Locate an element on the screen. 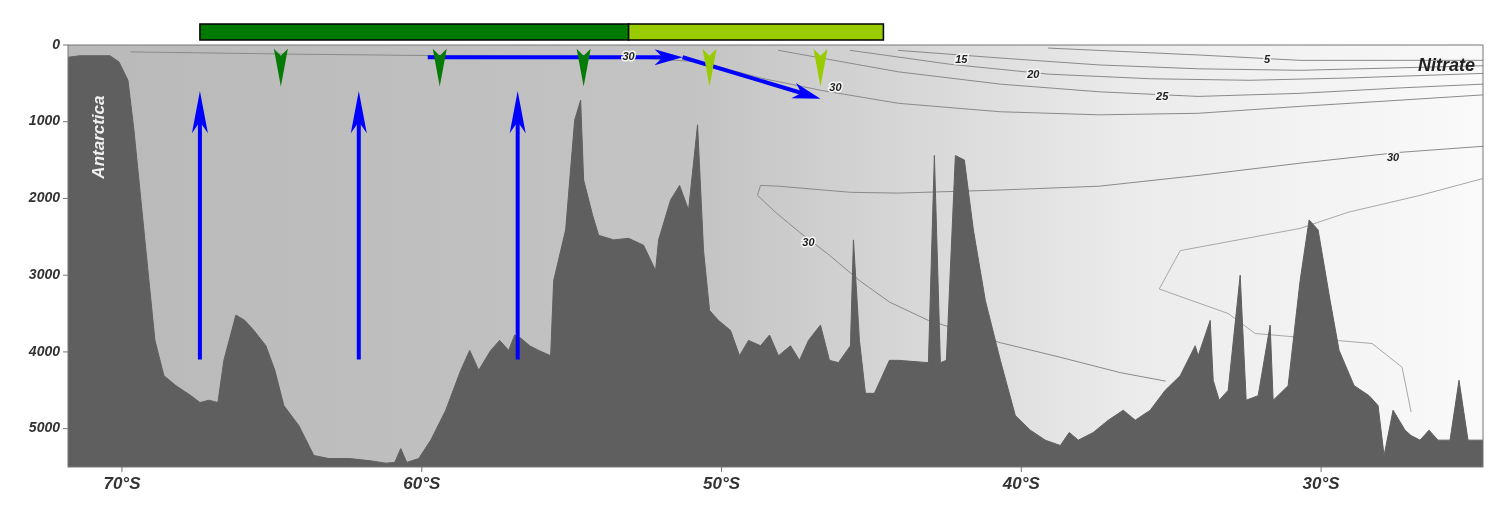  x-tick-label: 70°S is located at coordinates (122, 483).